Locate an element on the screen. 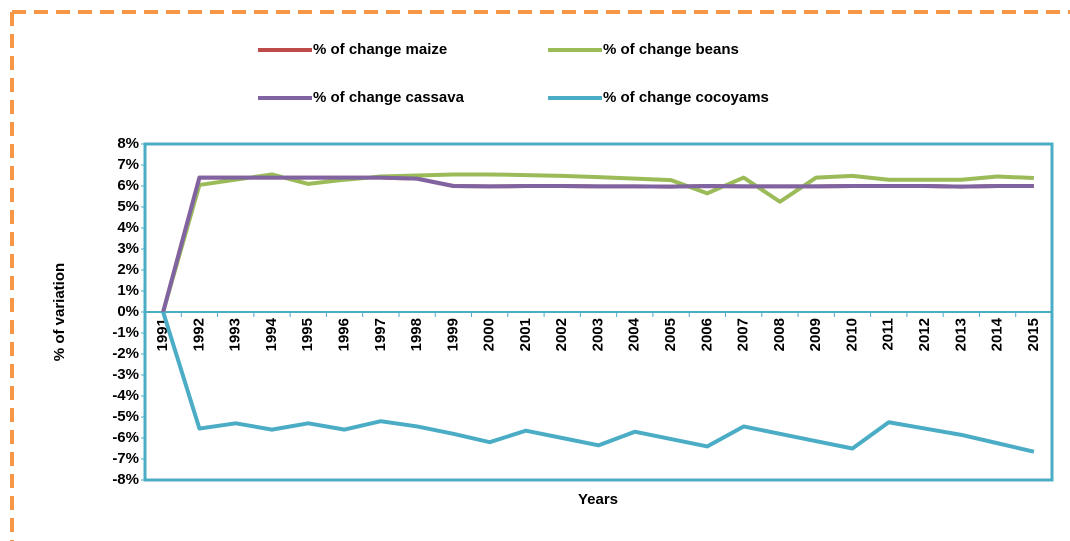 This screenshot has width=1070, height=541. y-tick-label: -5% is located at coordinates (125, 416).